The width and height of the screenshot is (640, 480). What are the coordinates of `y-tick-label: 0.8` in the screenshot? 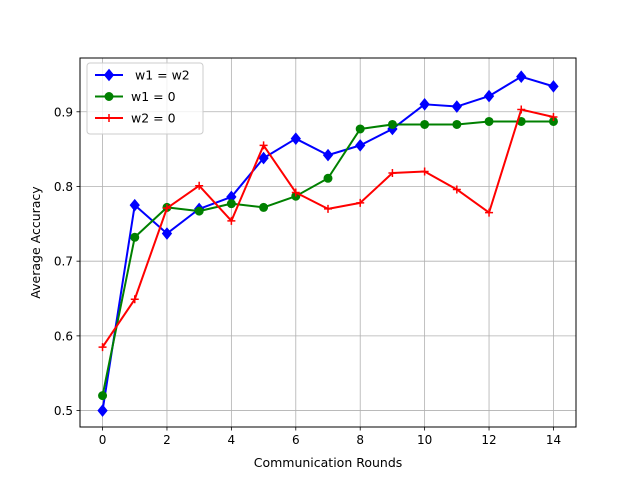 It's located at (63, 187).